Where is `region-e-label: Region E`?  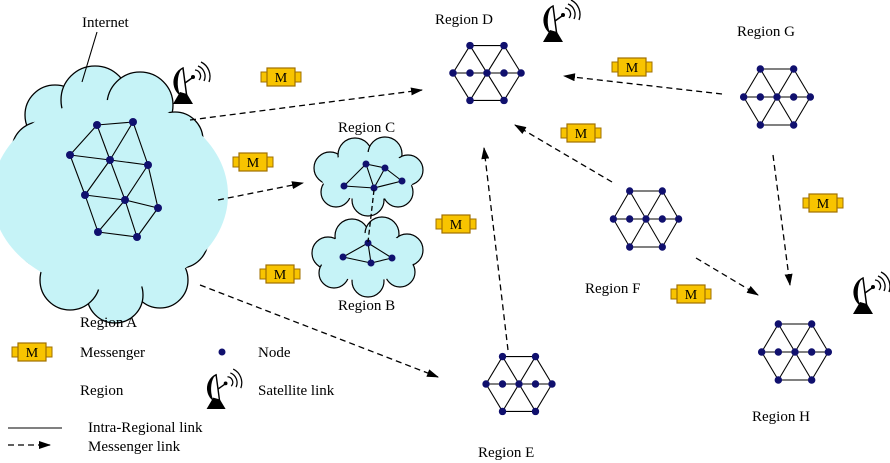 region-e-label: Region E is located at coordinates (506, 453).